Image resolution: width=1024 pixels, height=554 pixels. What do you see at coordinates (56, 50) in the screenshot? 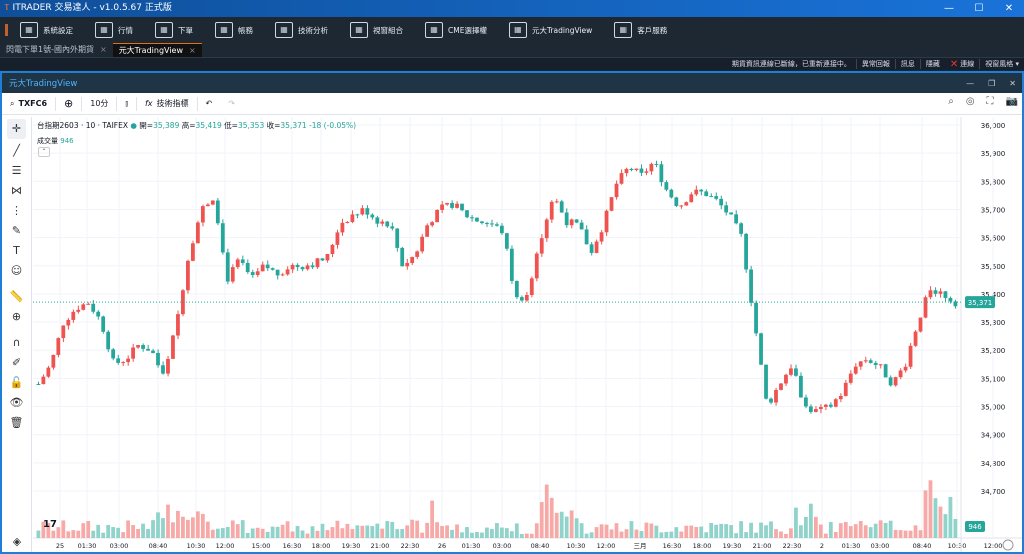
I see `tab-flash-order: 閃電下單1號-國內外期貨 ×` at bounding box center [56, 50].